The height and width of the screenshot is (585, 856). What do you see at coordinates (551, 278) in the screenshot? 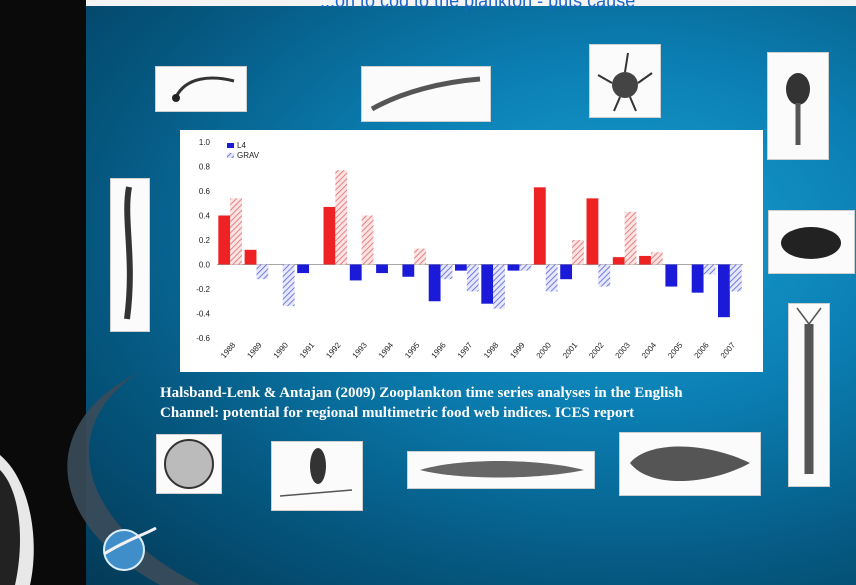
I see `bar-grav-2000` at bounding box center [551, 278].